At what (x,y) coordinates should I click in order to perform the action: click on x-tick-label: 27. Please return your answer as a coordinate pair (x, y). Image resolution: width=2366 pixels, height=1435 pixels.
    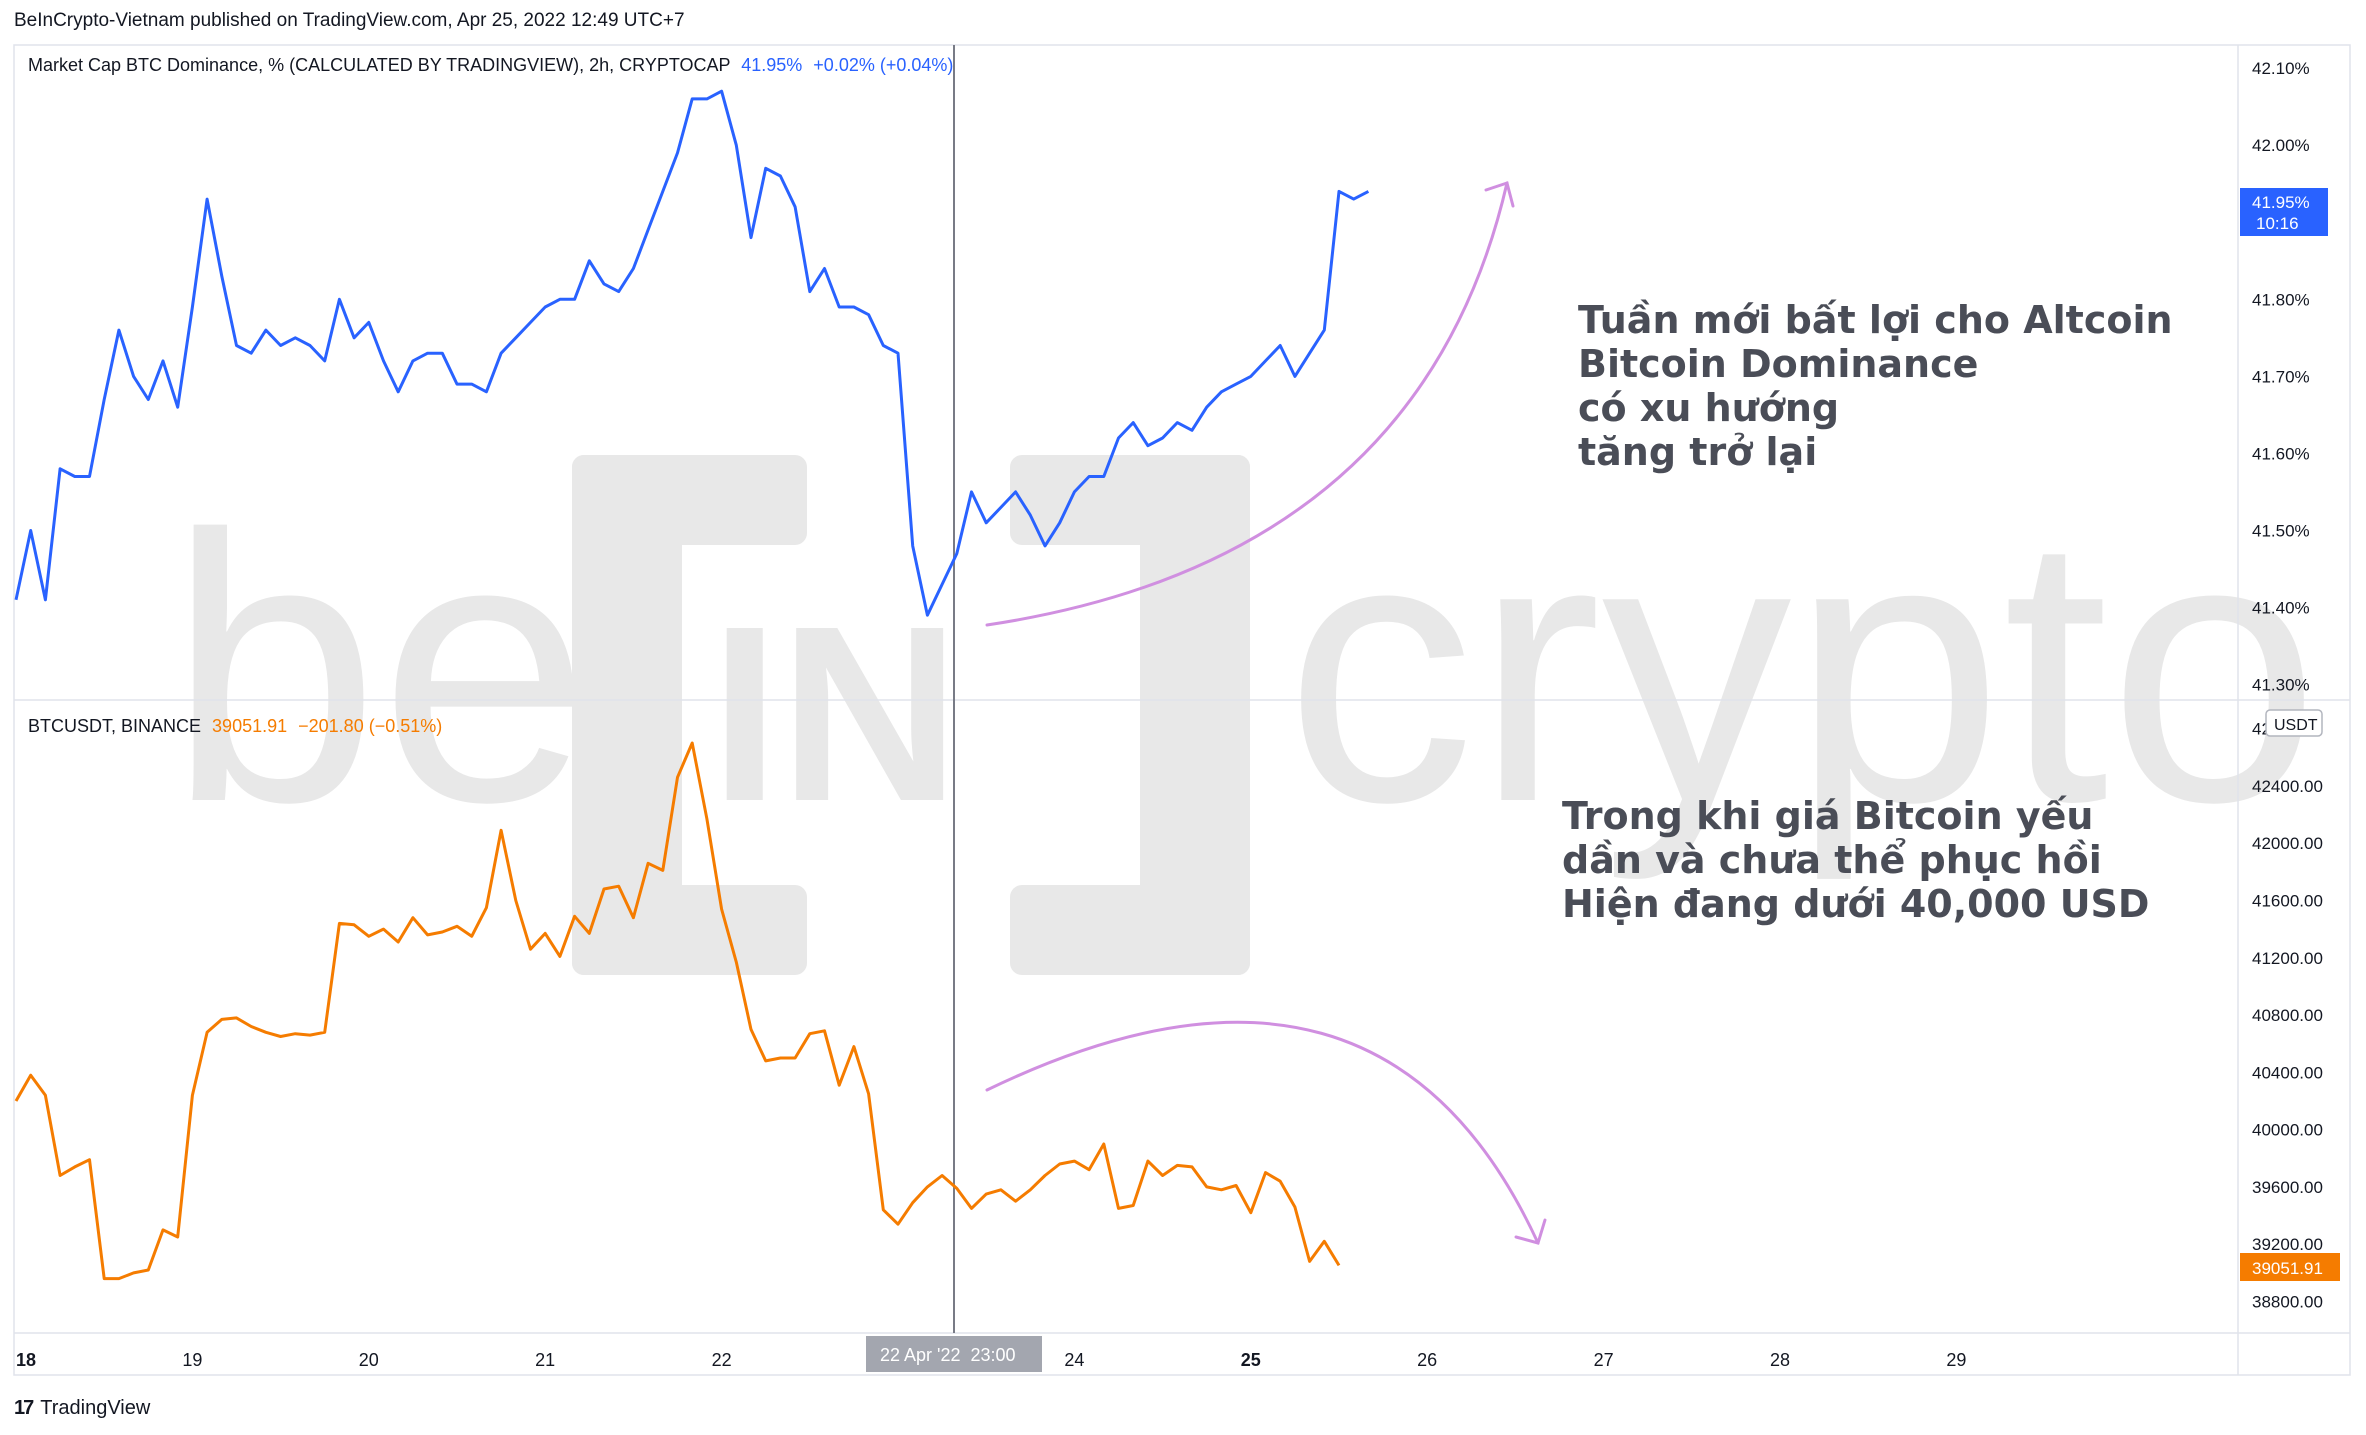
    Looking at the image, I should click on (1604, 1360).